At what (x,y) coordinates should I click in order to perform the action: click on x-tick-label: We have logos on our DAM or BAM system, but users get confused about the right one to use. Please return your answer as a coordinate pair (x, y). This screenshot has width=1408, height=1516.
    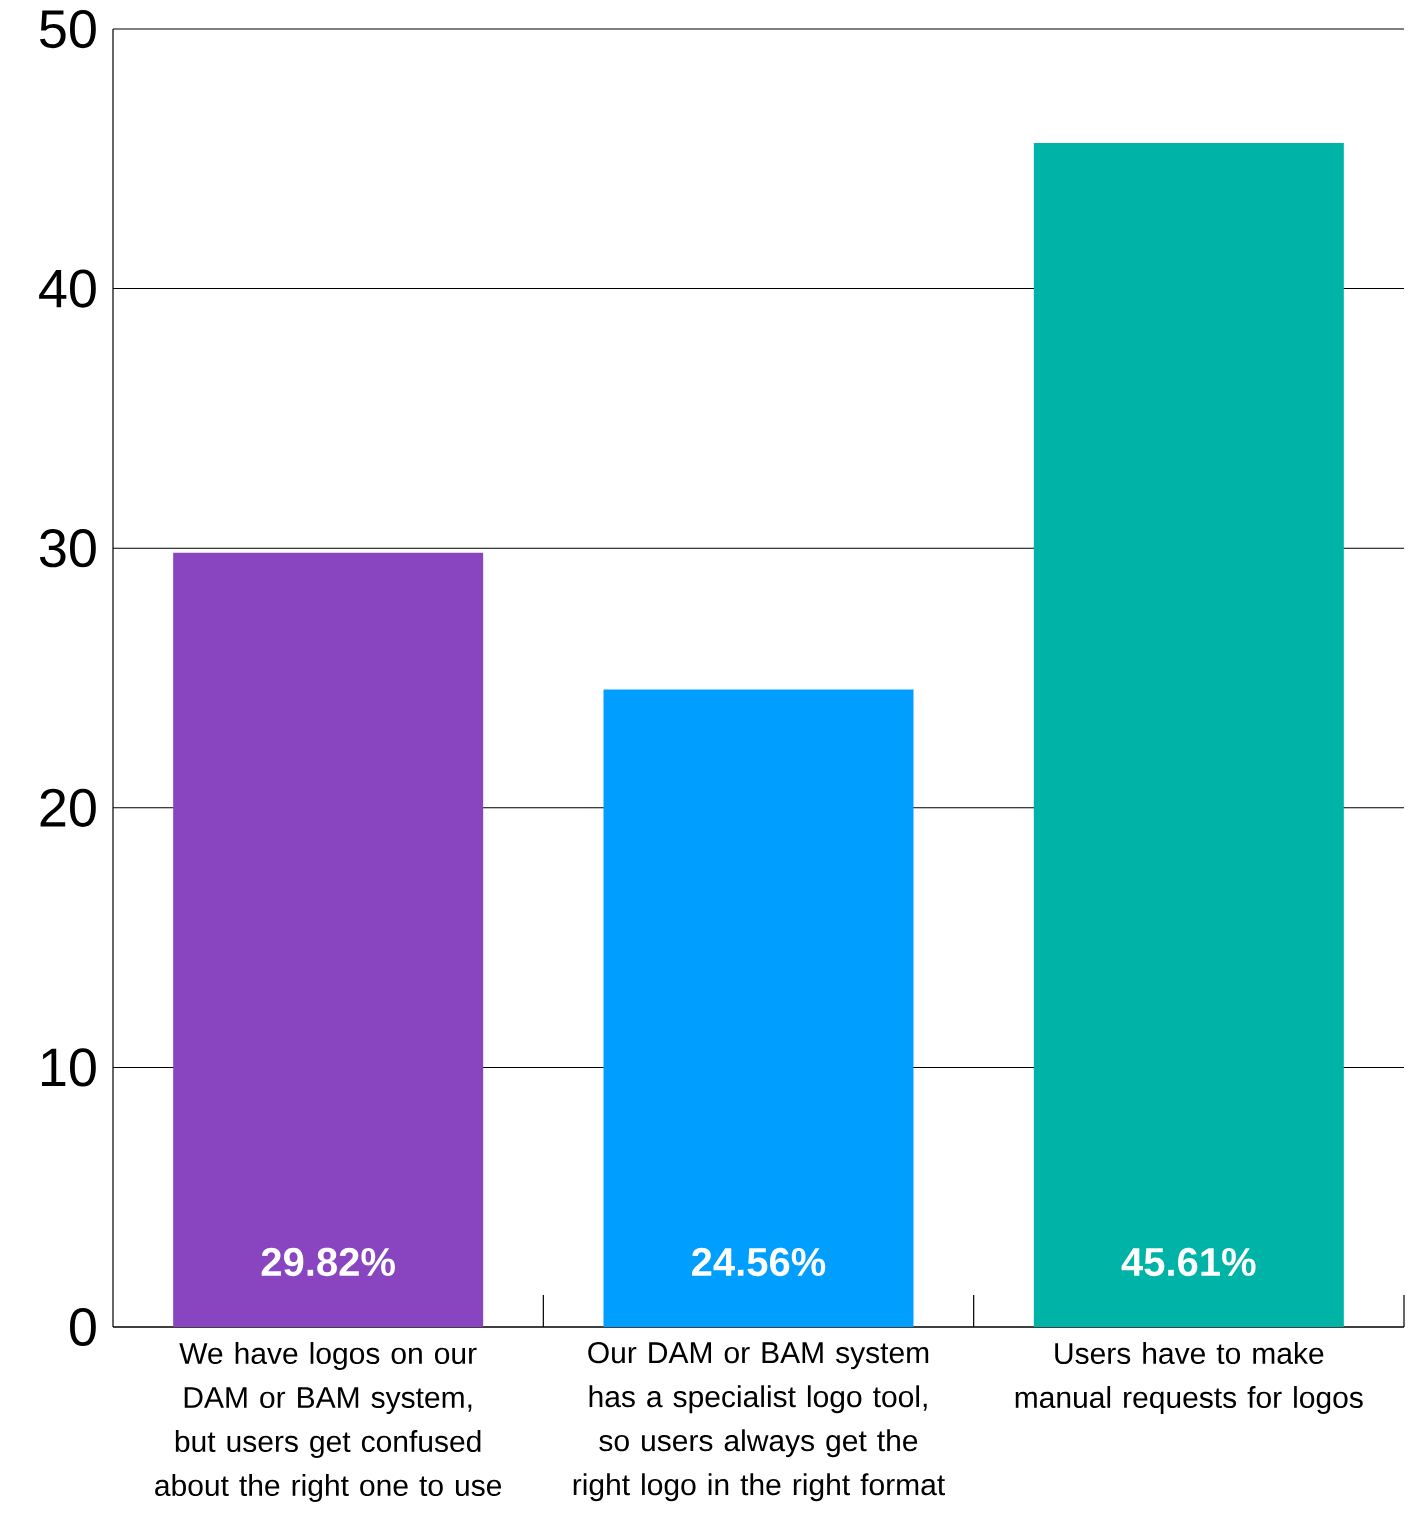
    Looking at the image, I should click on (328, 1422).